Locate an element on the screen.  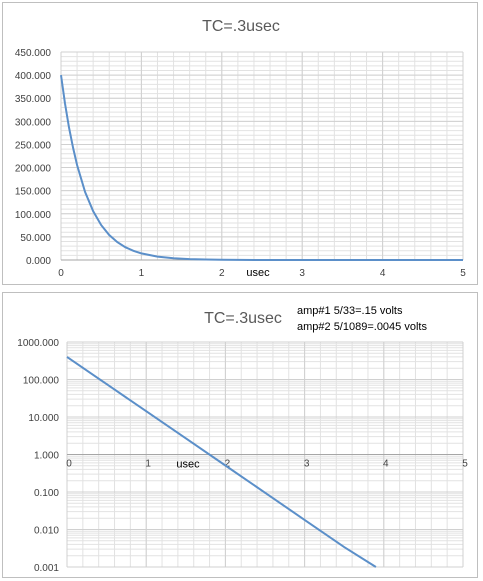
y-tick-label: 350.000 is located at coordinates (33, 99).